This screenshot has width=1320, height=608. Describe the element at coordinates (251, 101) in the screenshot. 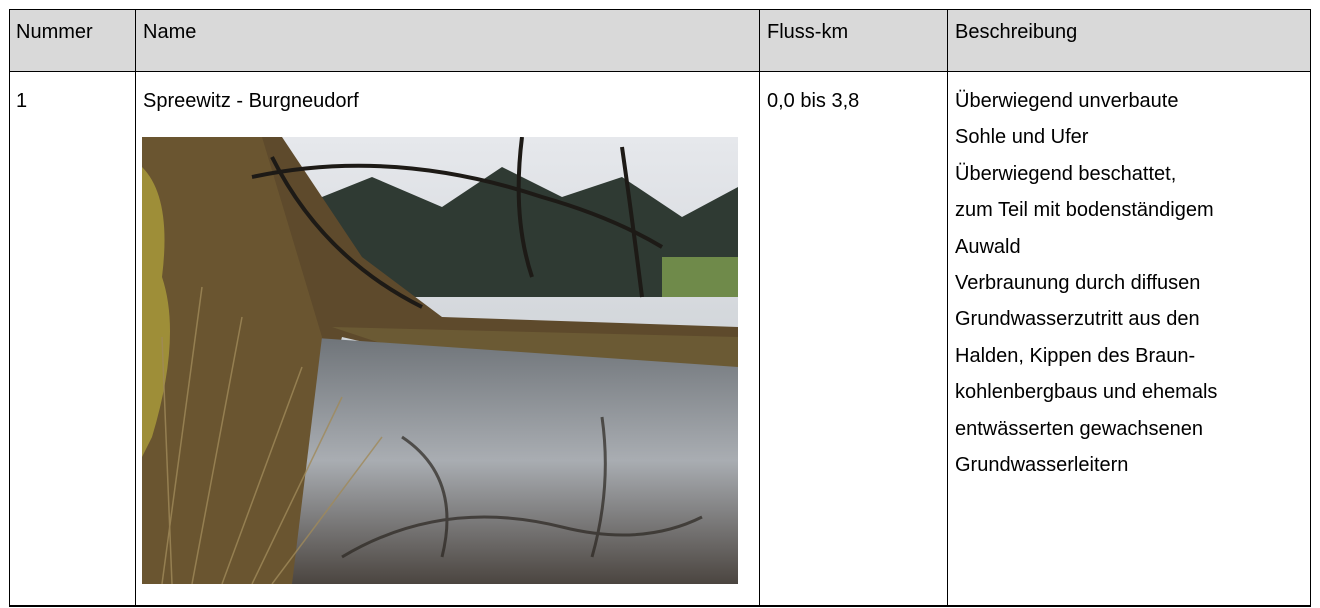

I see `cell-name: Spreewitz - Burgneudorf` at that location.